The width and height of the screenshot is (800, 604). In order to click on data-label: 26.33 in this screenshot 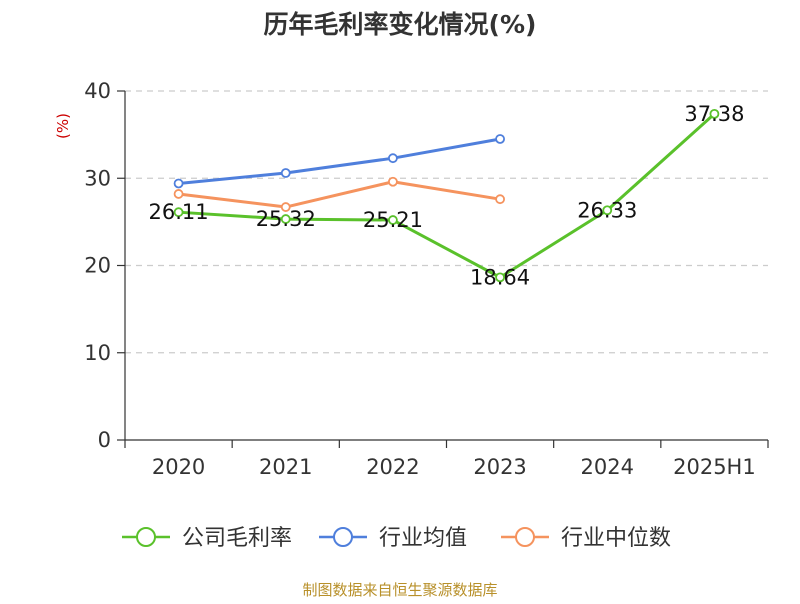, I will do `click(607, 210)`.